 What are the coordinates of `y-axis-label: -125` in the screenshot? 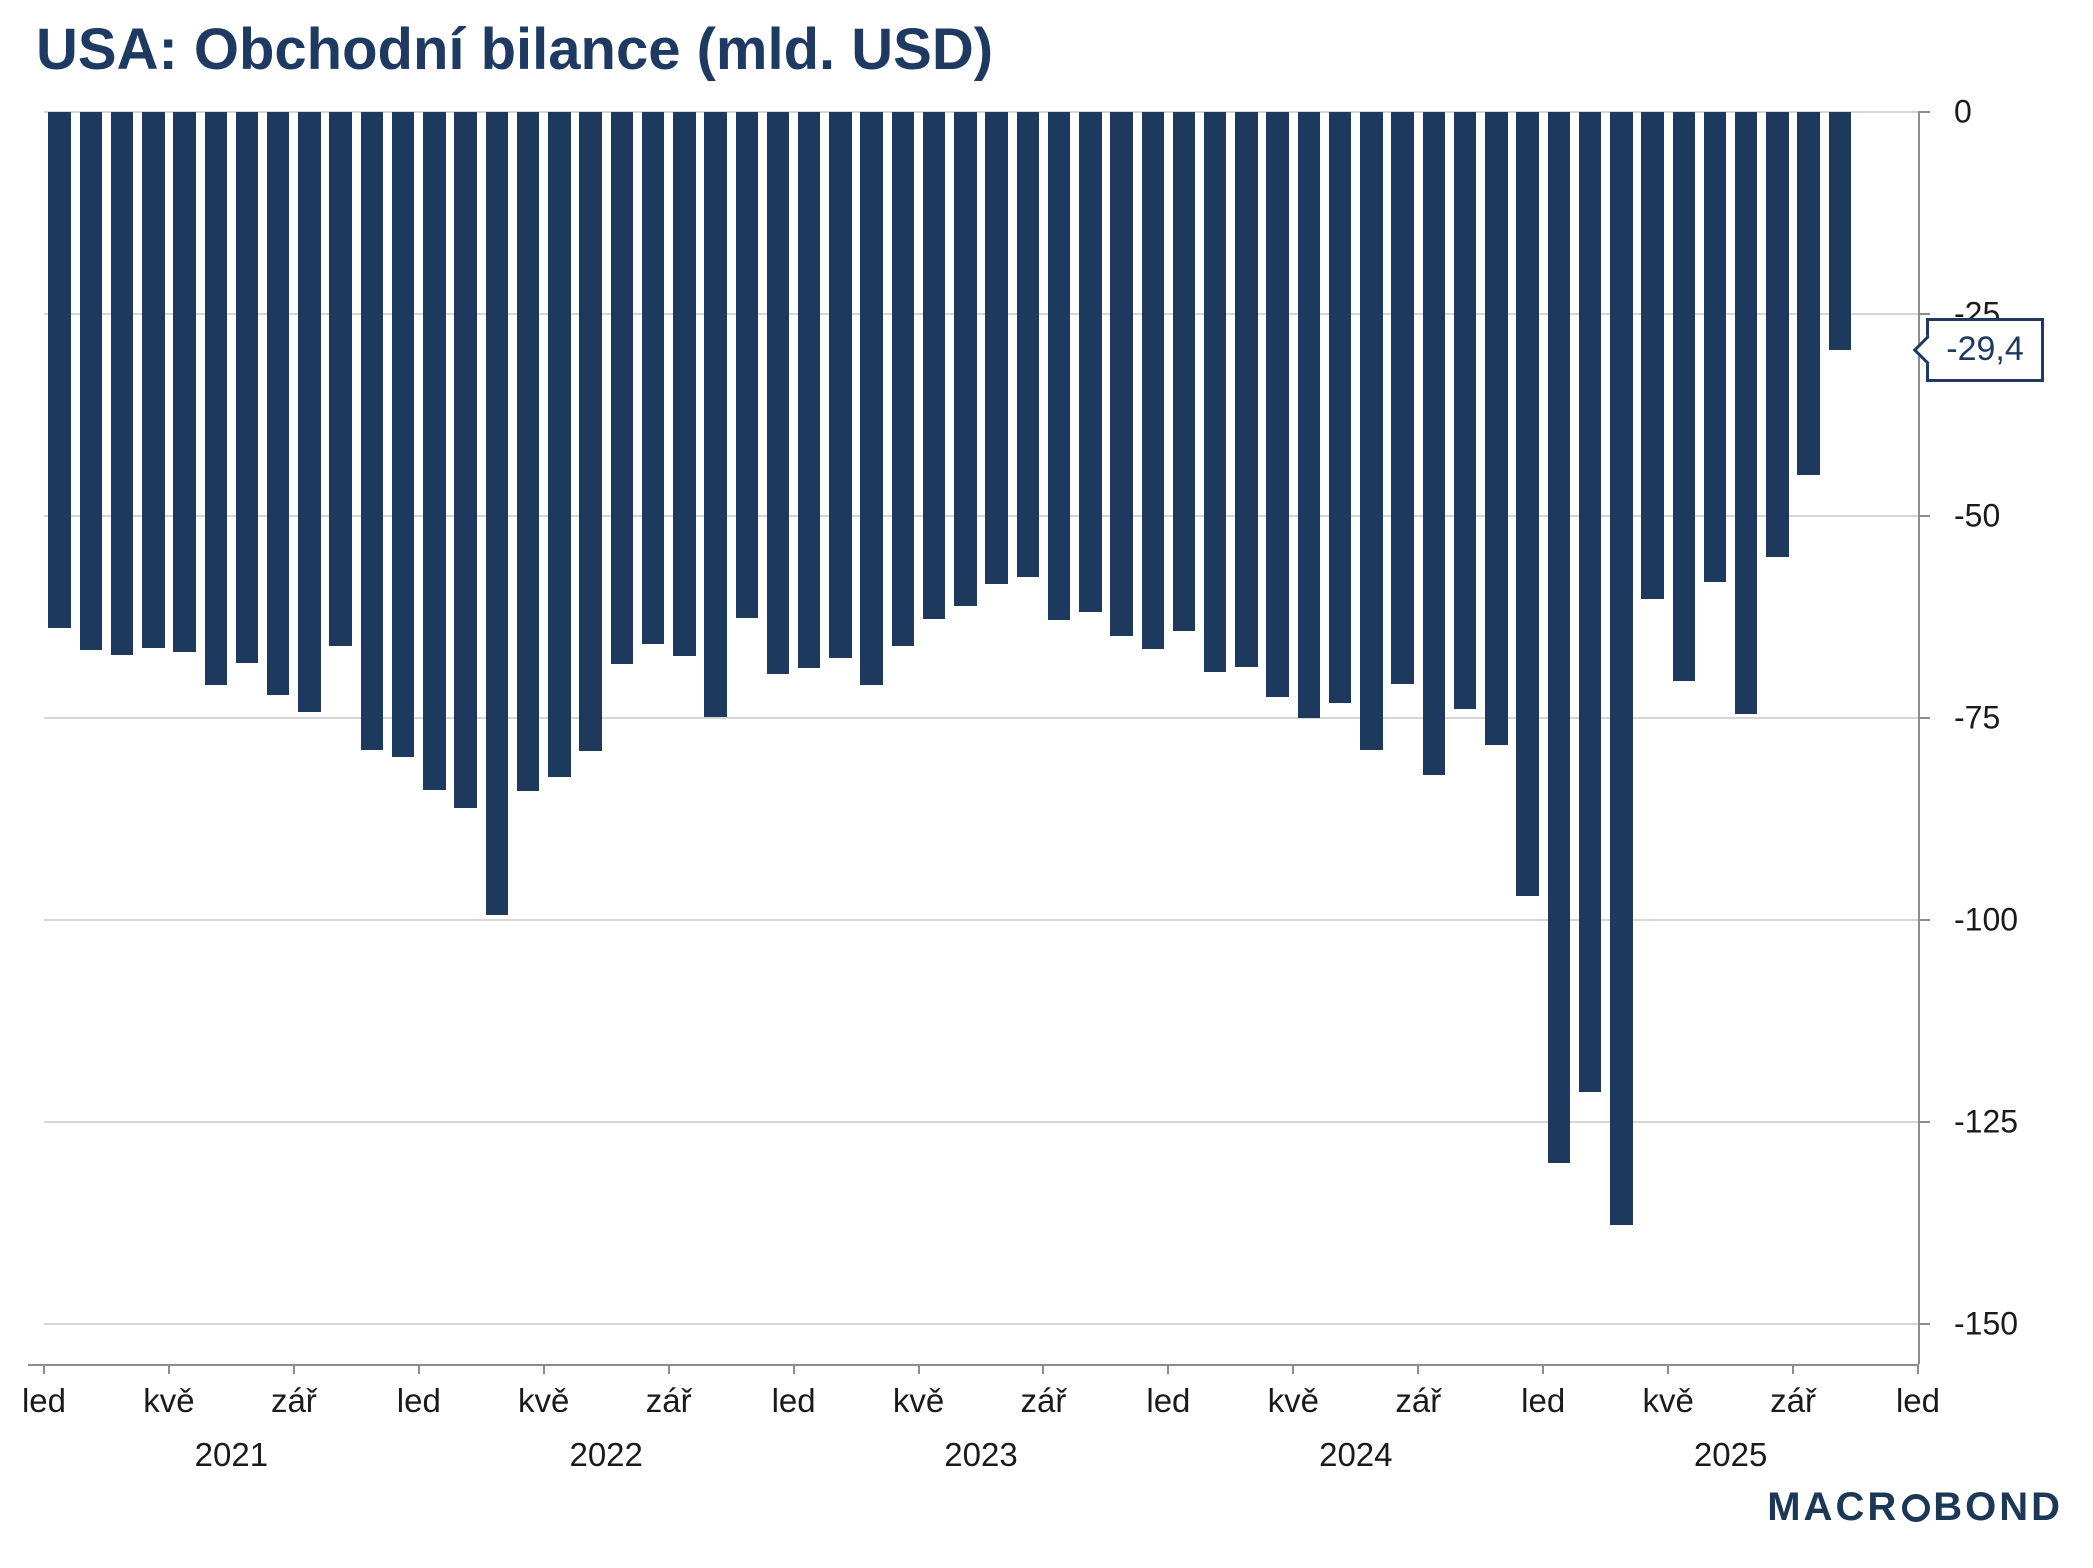 It's located at (1986, 1121).